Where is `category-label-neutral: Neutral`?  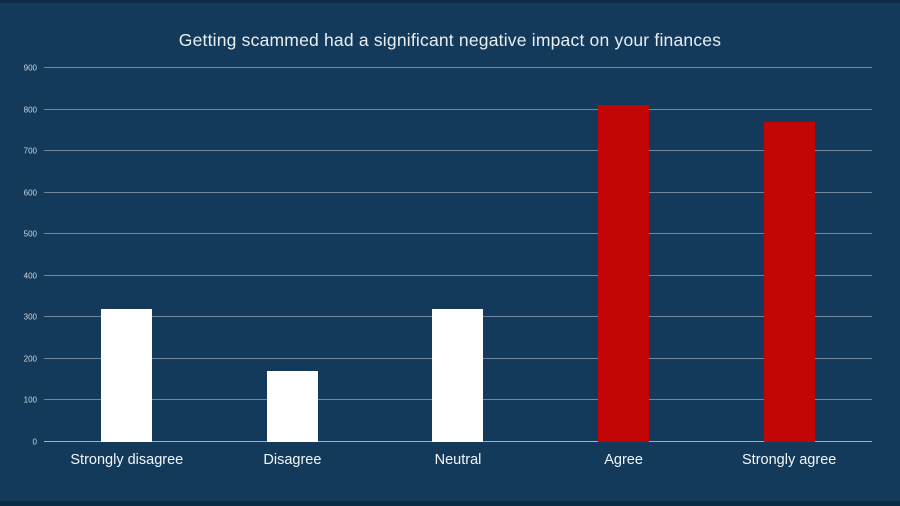 category-label-neutral: Neutral is located at coordinates (458, 460).